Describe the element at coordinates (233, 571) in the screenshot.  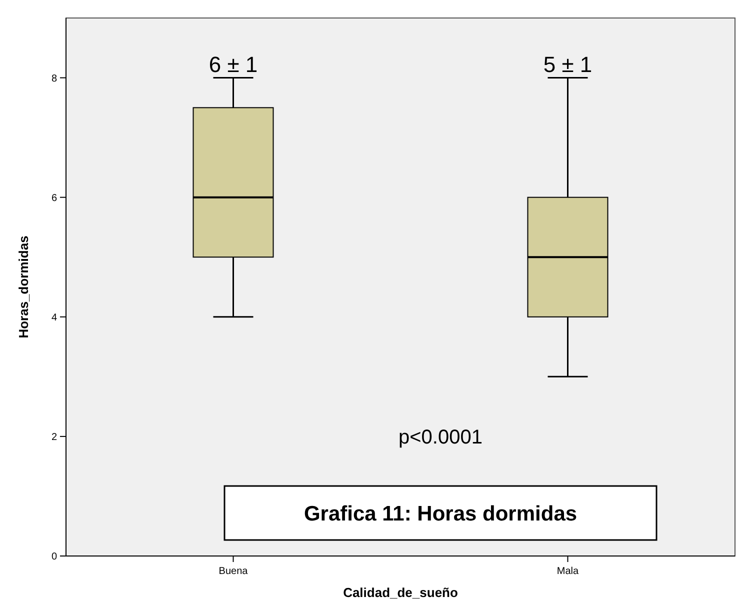
I see `x-tick-label: Buena` at that location.